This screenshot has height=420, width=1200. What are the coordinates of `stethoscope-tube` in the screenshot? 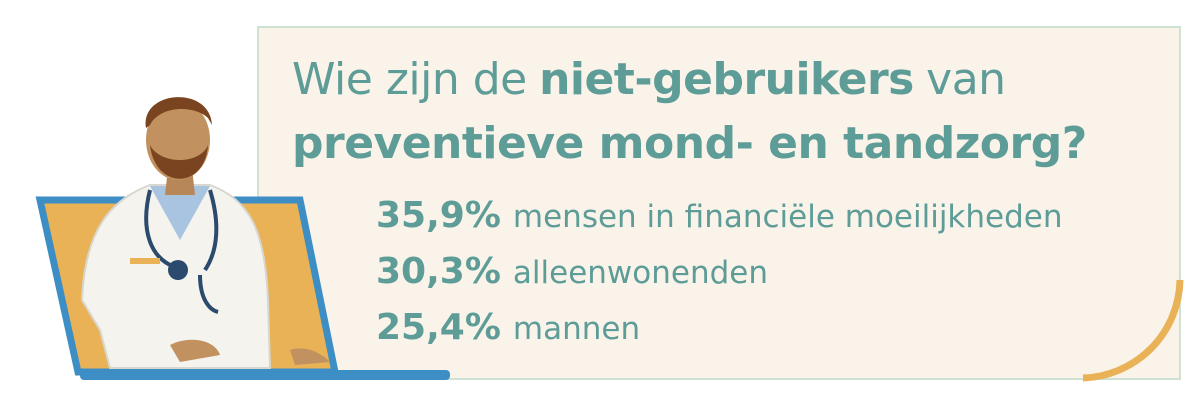 It's located at (208, 294).